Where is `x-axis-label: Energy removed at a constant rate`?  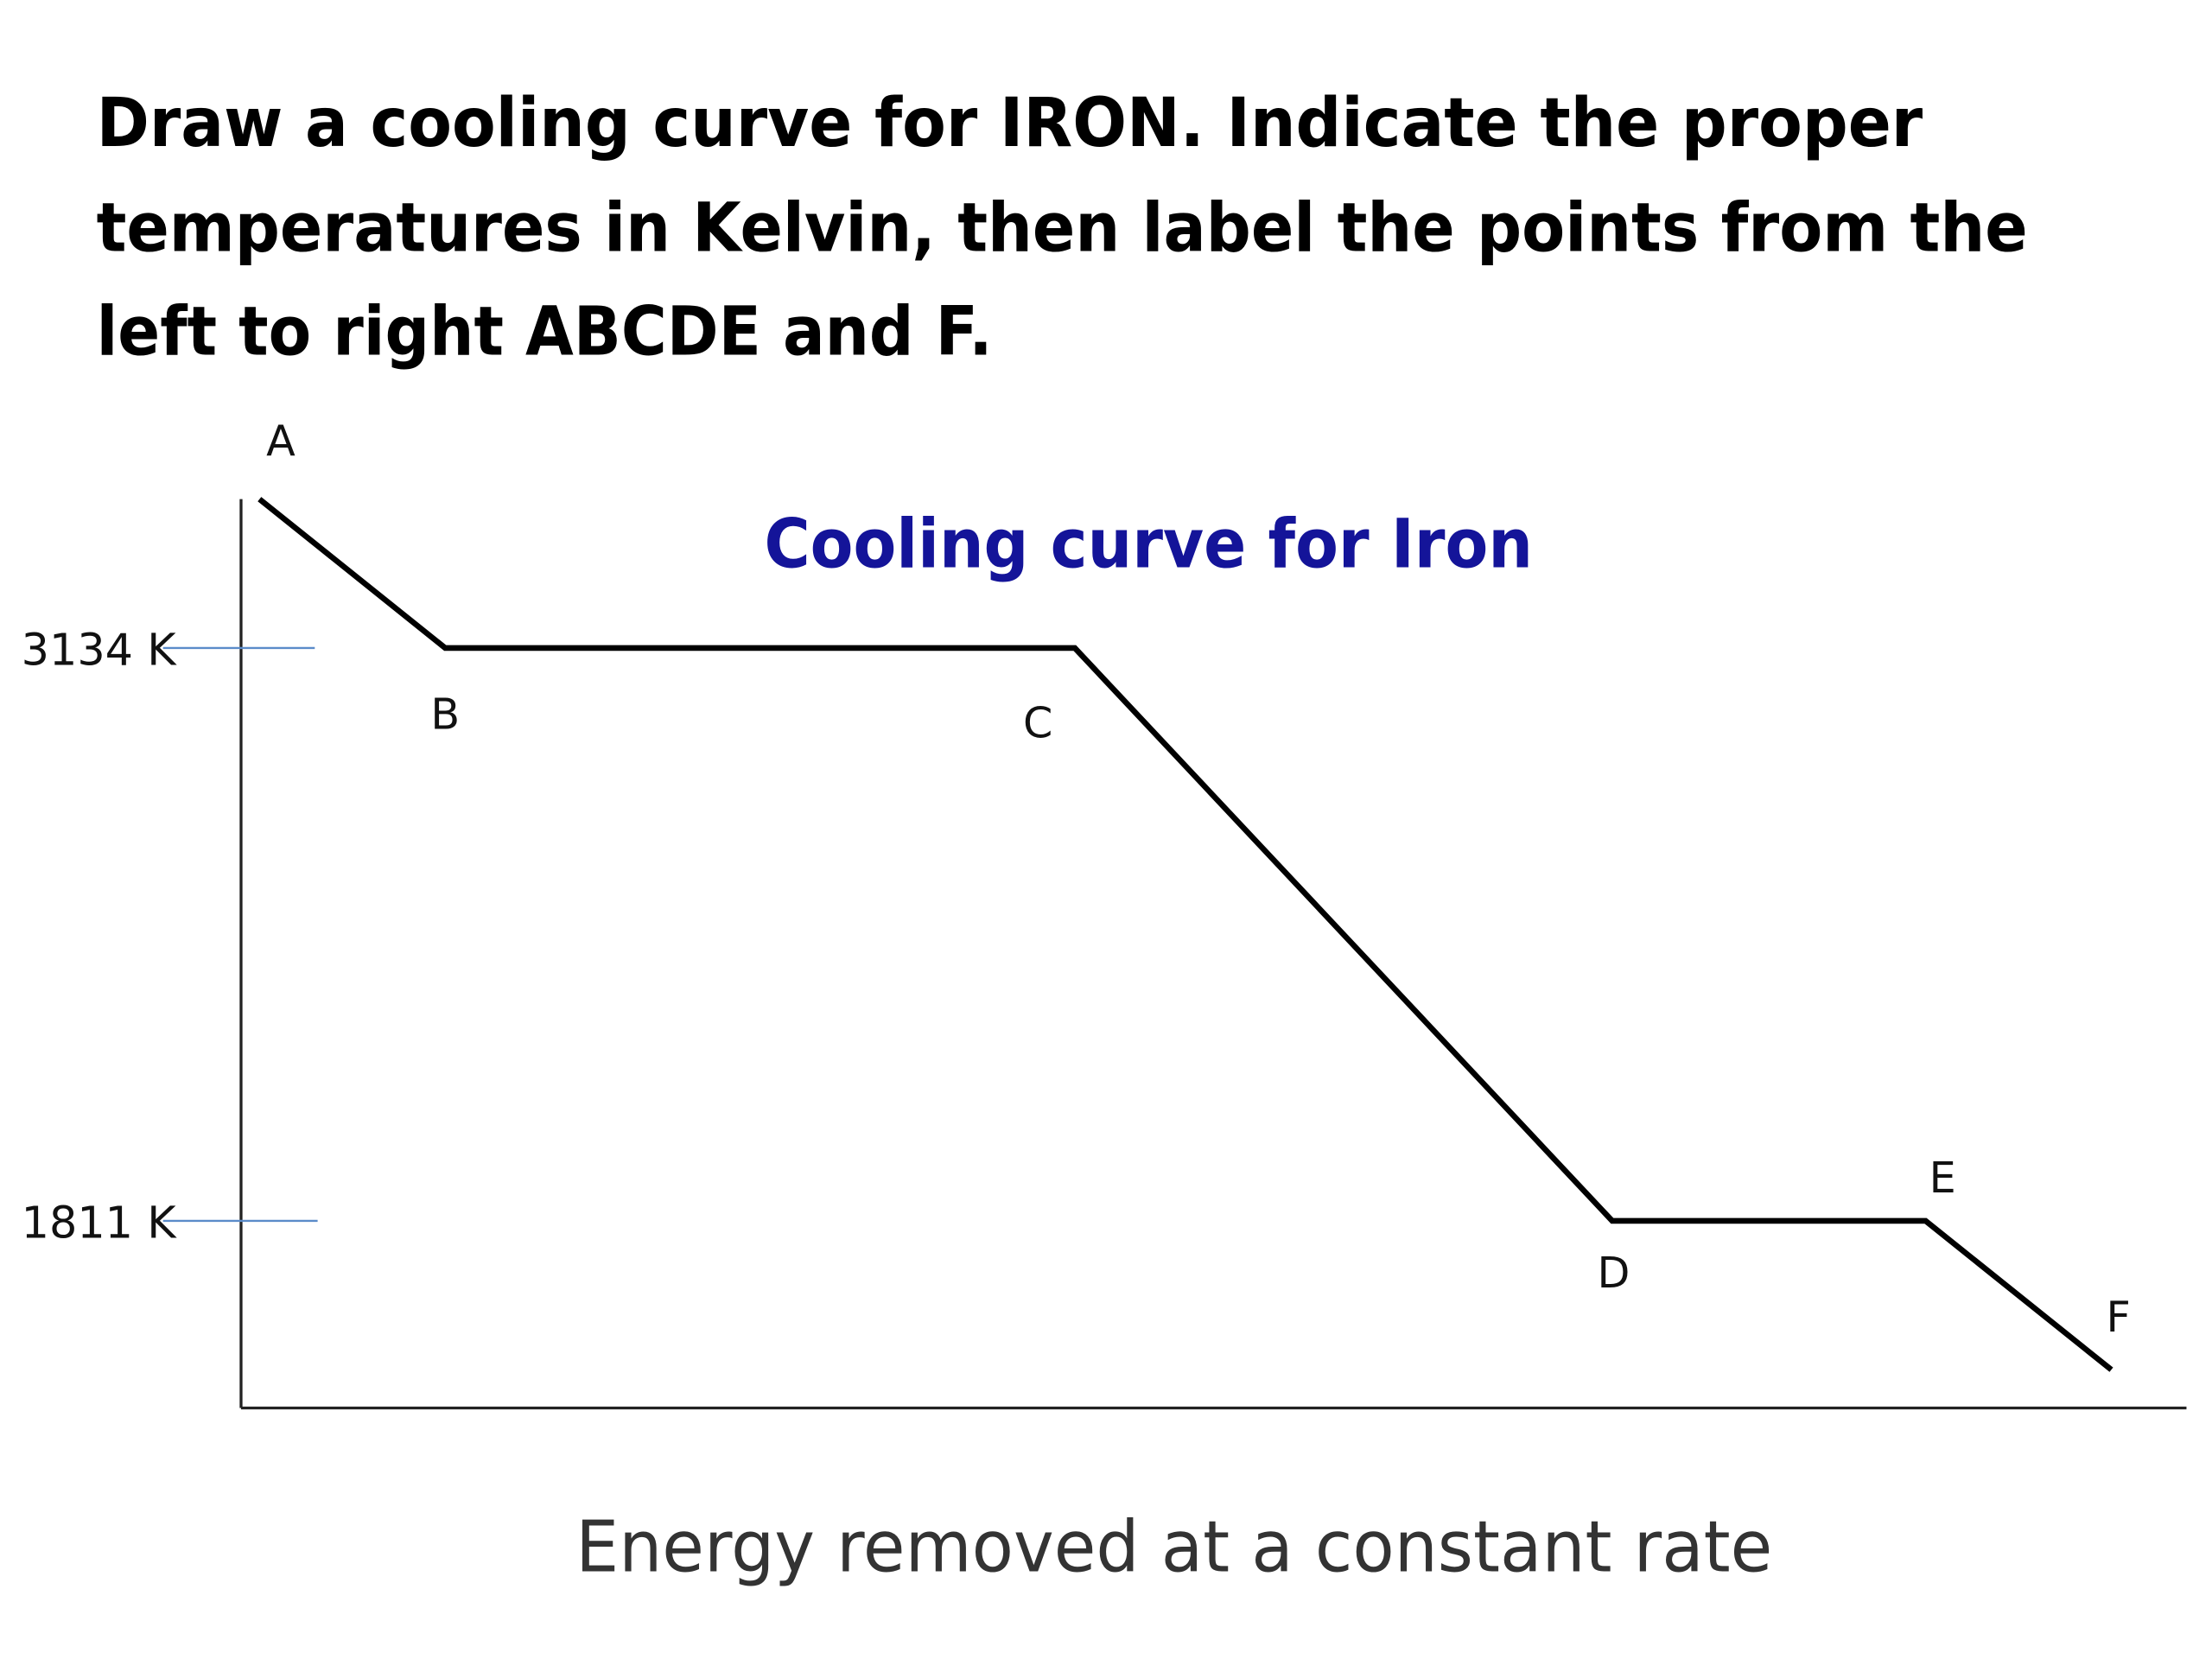
x-axis-label: Energy removed at a constant rate is located at coordinates (1173, 1547).